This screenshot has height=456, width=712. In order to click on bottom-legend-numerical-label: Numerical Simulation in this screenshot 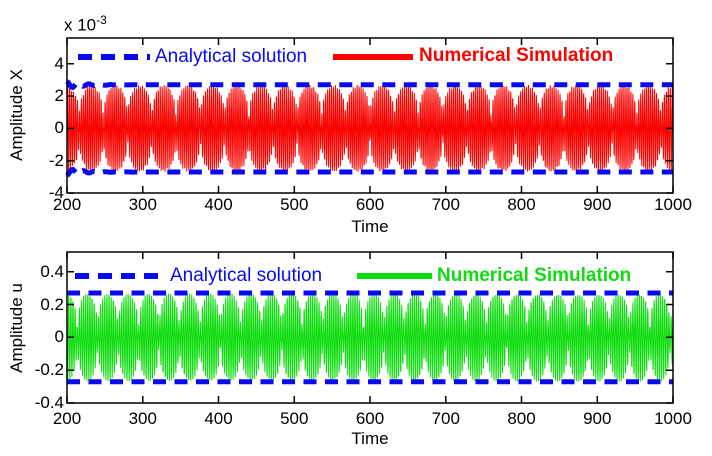, I will do `click(534, 275)`.